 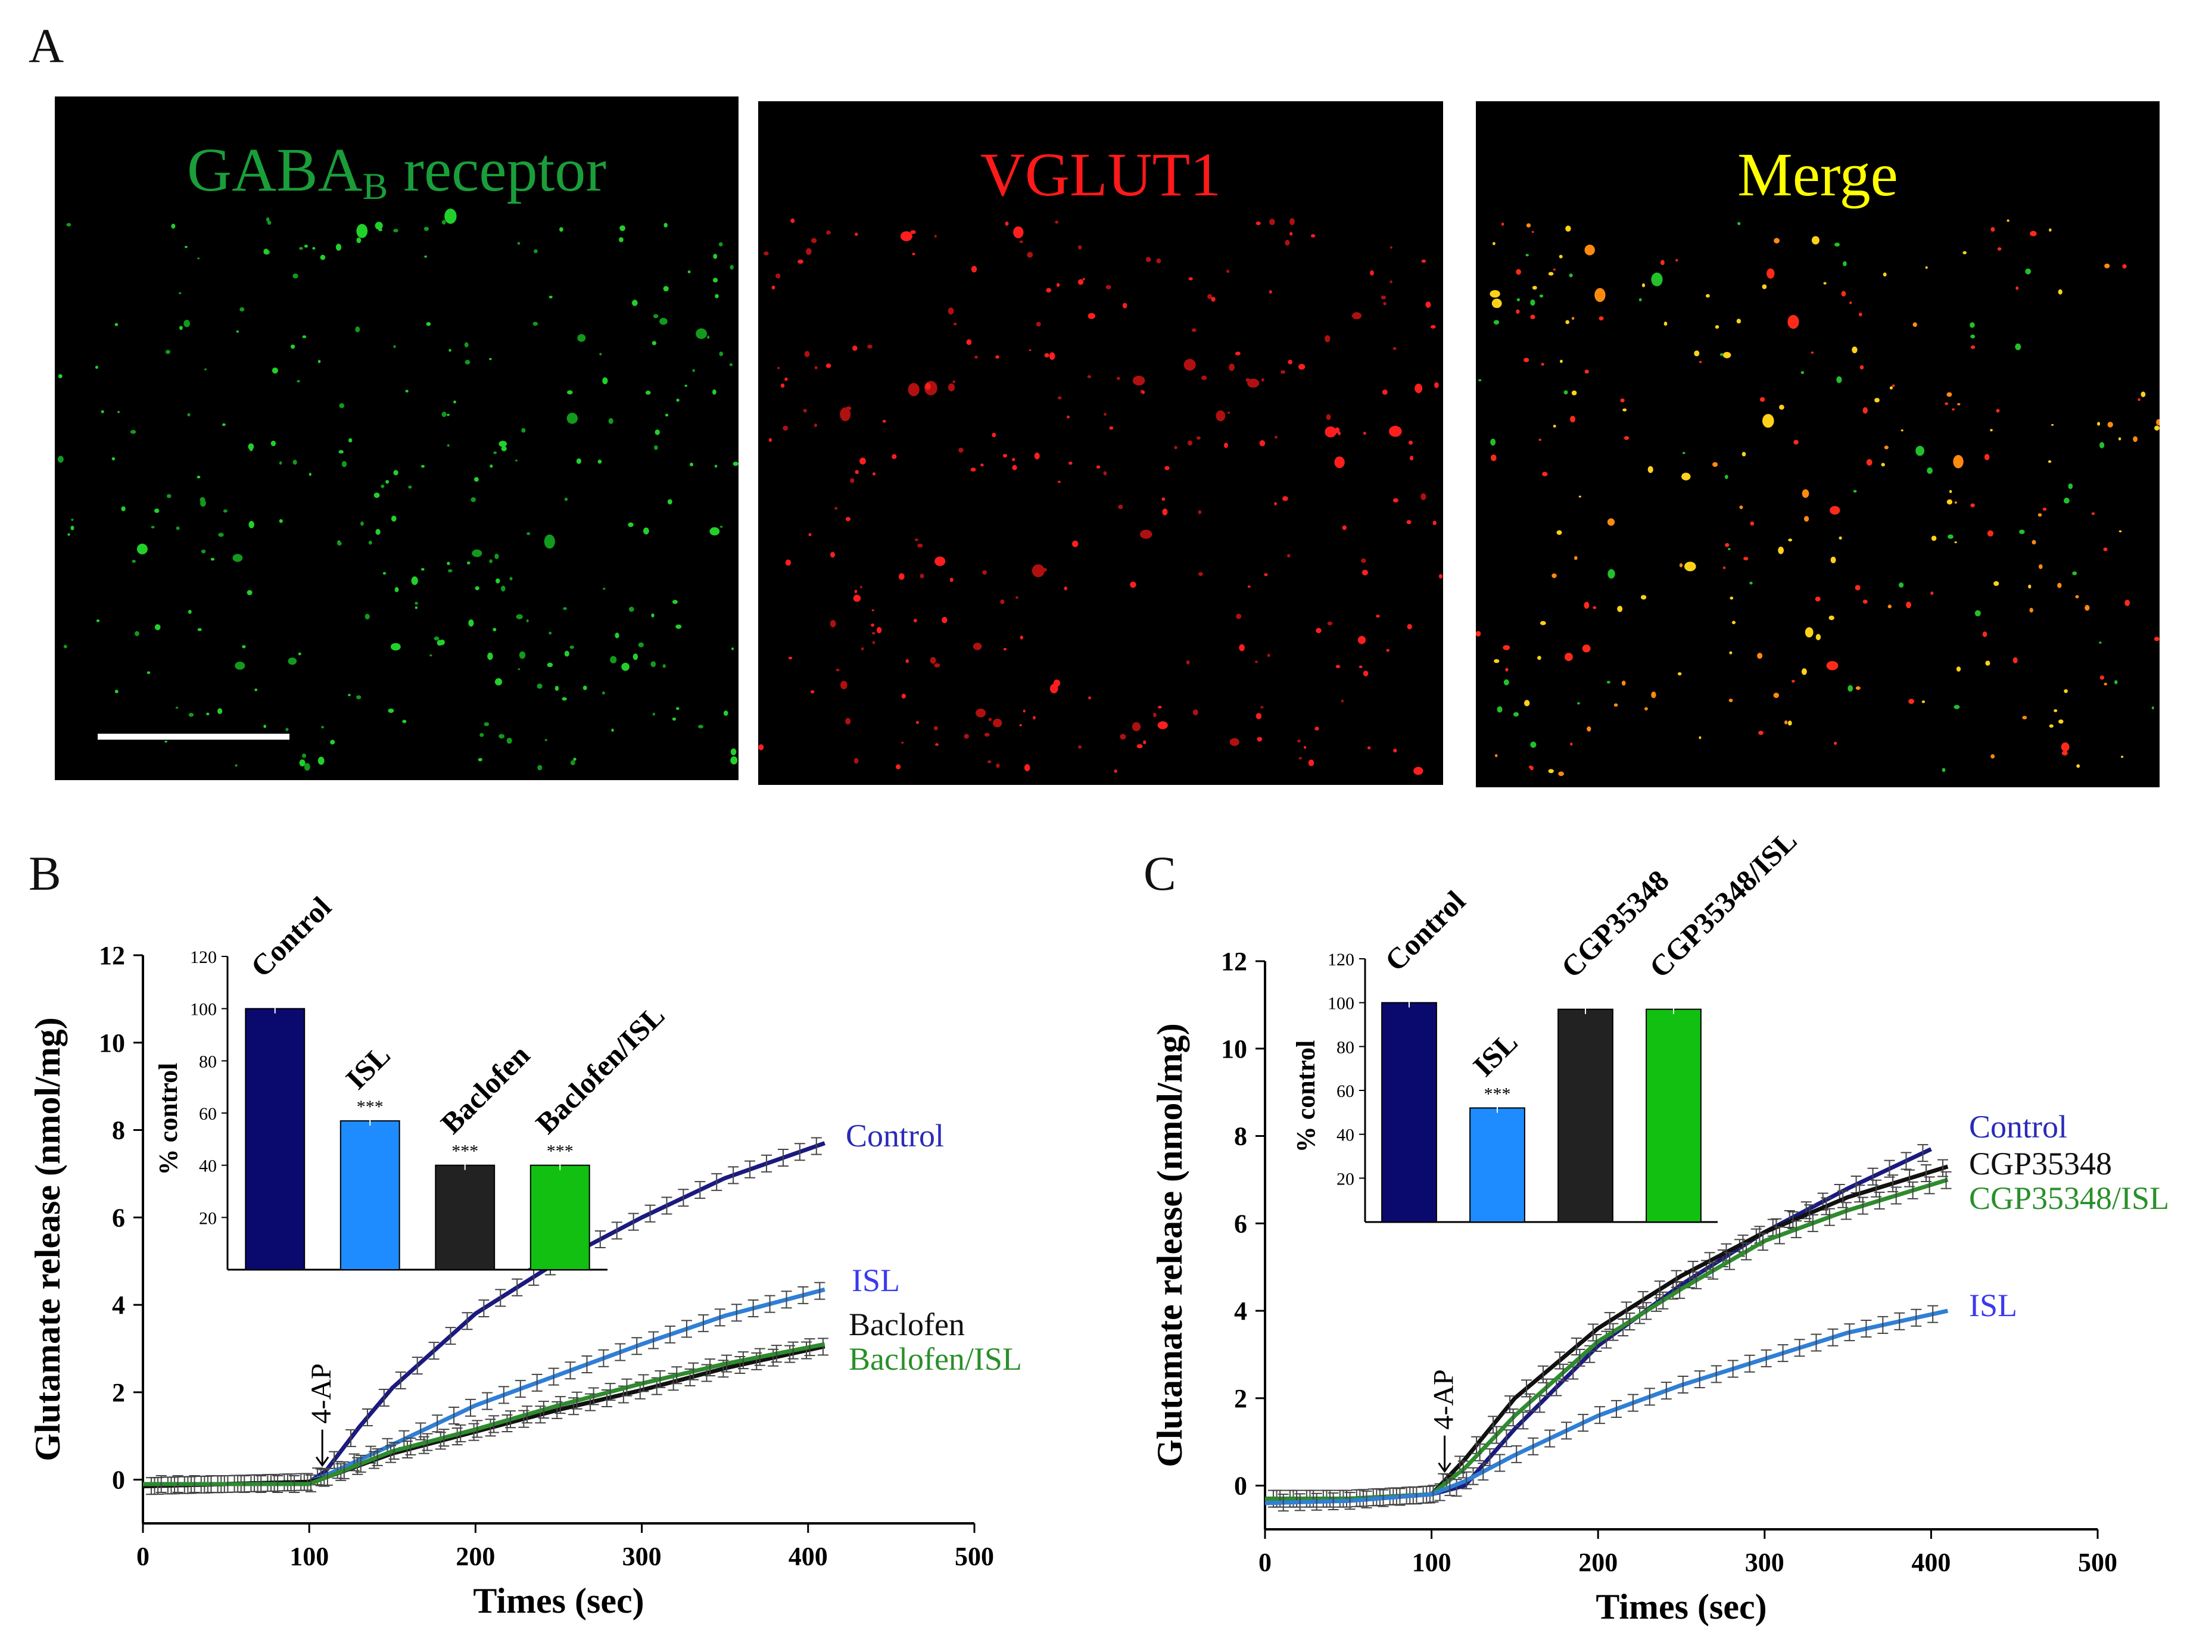 What do you see at coordinates (1993, 1305) in the screenshot?
I see `series-label: ISL` at bounding box center [1993, 1305].